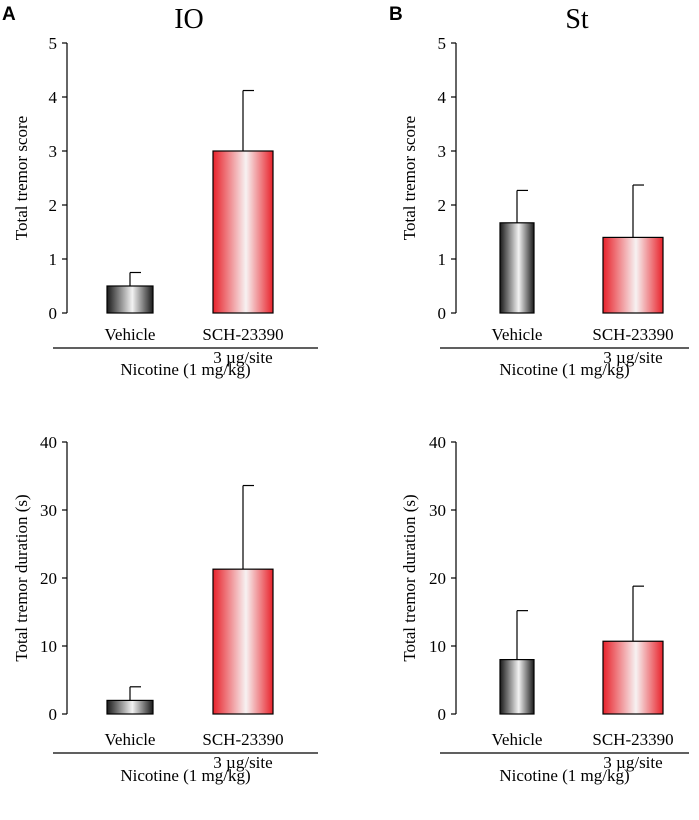  What do you see at coordinates (9, 14) in the screenshot?
I see `panel-label-a: A` at bounding box center [9, 14].